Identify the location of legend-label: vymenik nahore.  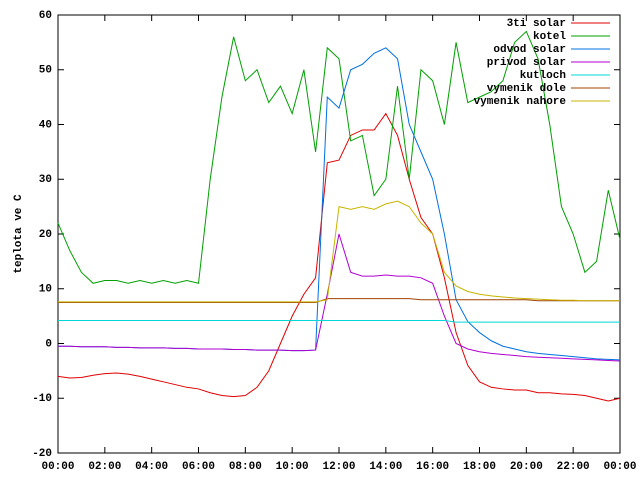
(520, 102).